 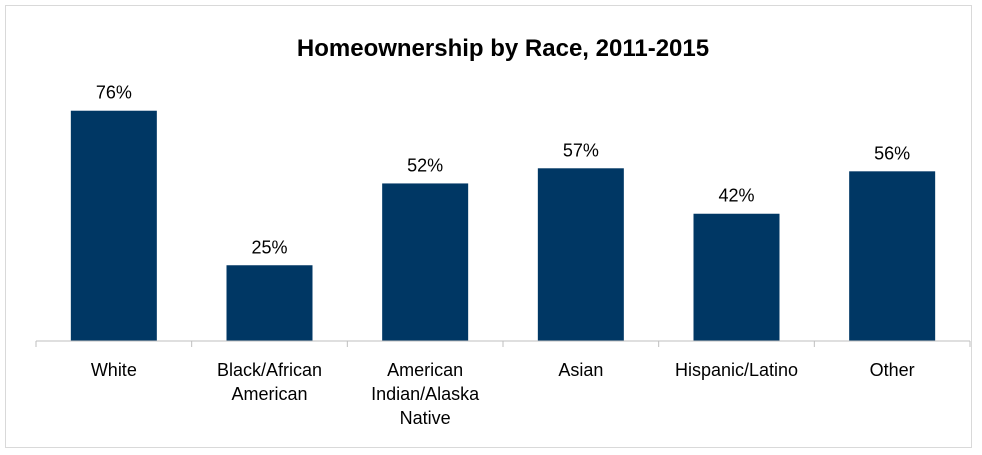 What do you see at coordinates (269, 382) in the screenshot?
I see `category-label: Black/African American` at bounding box center [269, 382].